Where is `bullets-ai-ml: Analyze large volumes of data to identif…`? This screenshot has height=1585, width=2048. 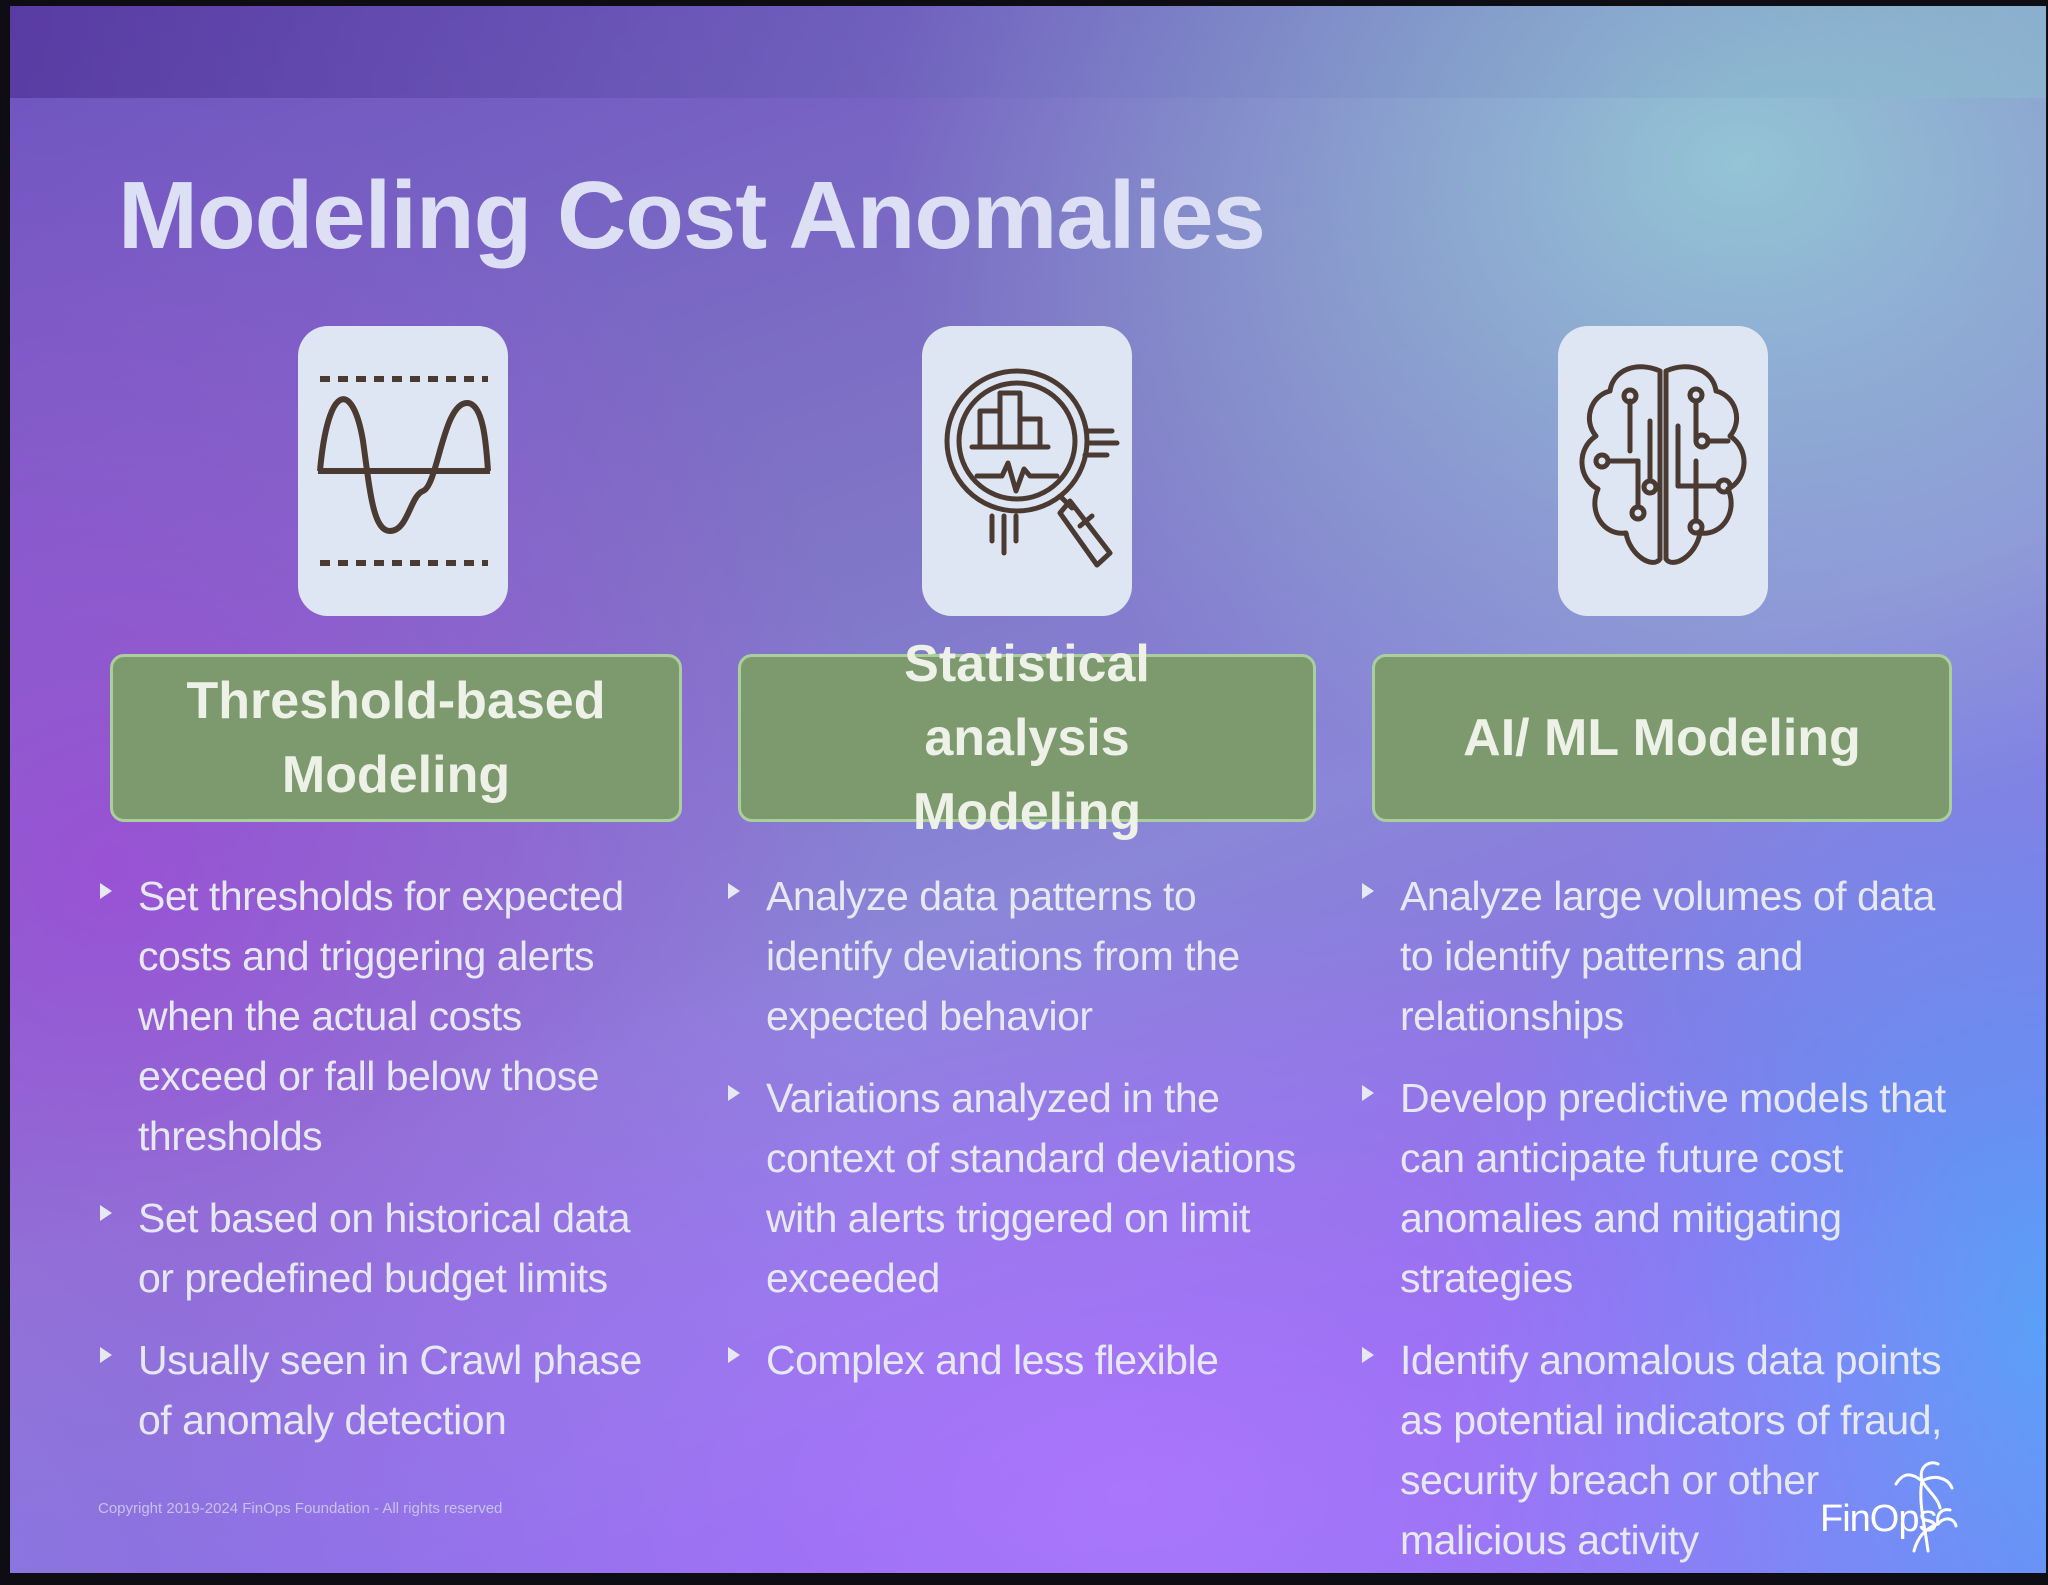
bullets-ai-ml: Analyze large volumes of data to identif… is located at coordinates (1662, 1219).